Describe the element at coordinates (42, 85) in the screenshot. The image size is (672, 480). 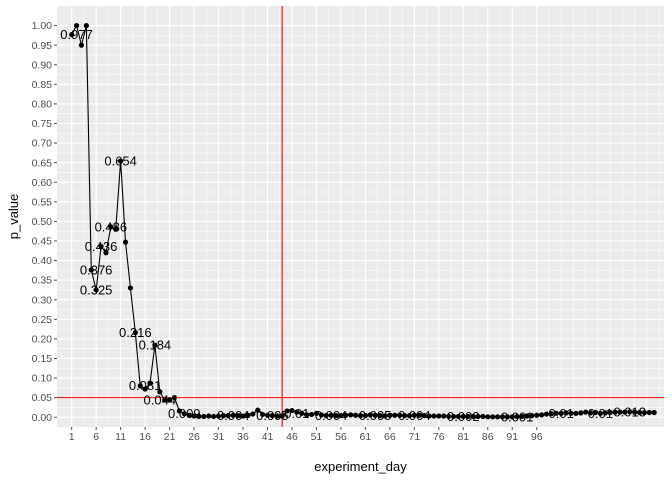
I see `y-tick-label: 0.85` at that location.